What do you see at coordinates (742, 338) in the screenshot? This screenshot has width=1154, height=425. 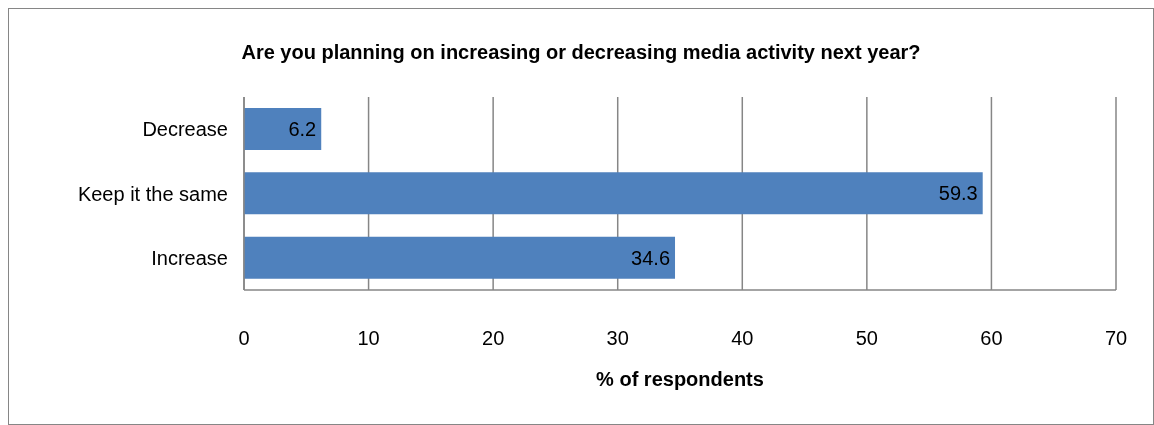 I see `x-tick-label: 40` at bounding box center [742, 338].